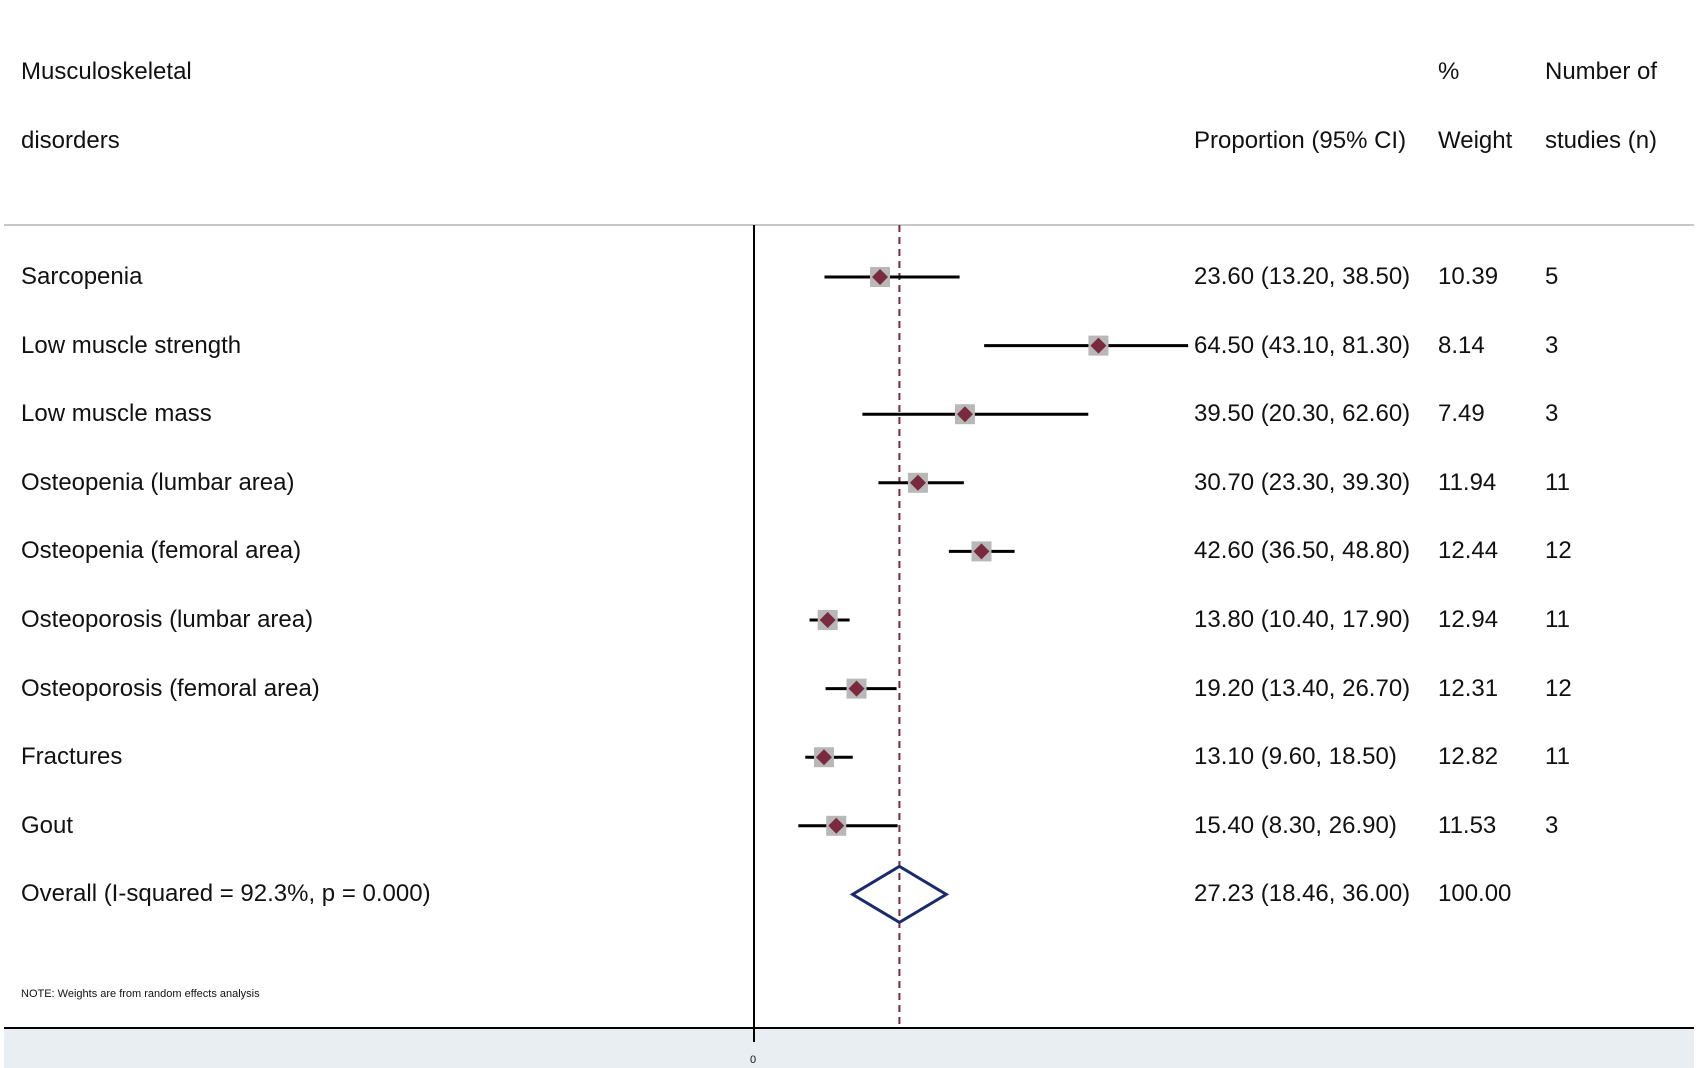 This screenshot has height=1068, width=1698. Describe the element at coordinates (1461, 414) in the screenshot. I see `row-weight: 7.49` at that location.